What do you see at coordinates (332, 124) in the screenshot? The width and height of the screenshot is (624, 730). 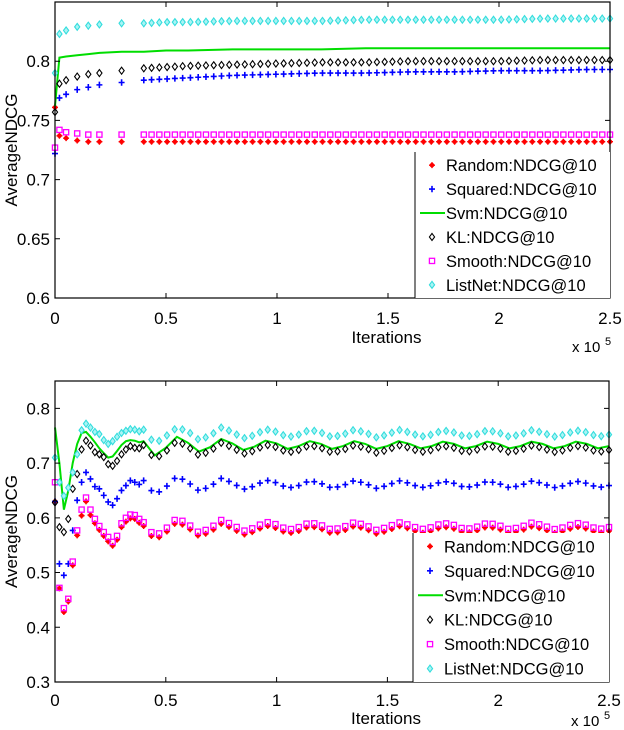 I see `series-random` at bounding box center [332, 124].